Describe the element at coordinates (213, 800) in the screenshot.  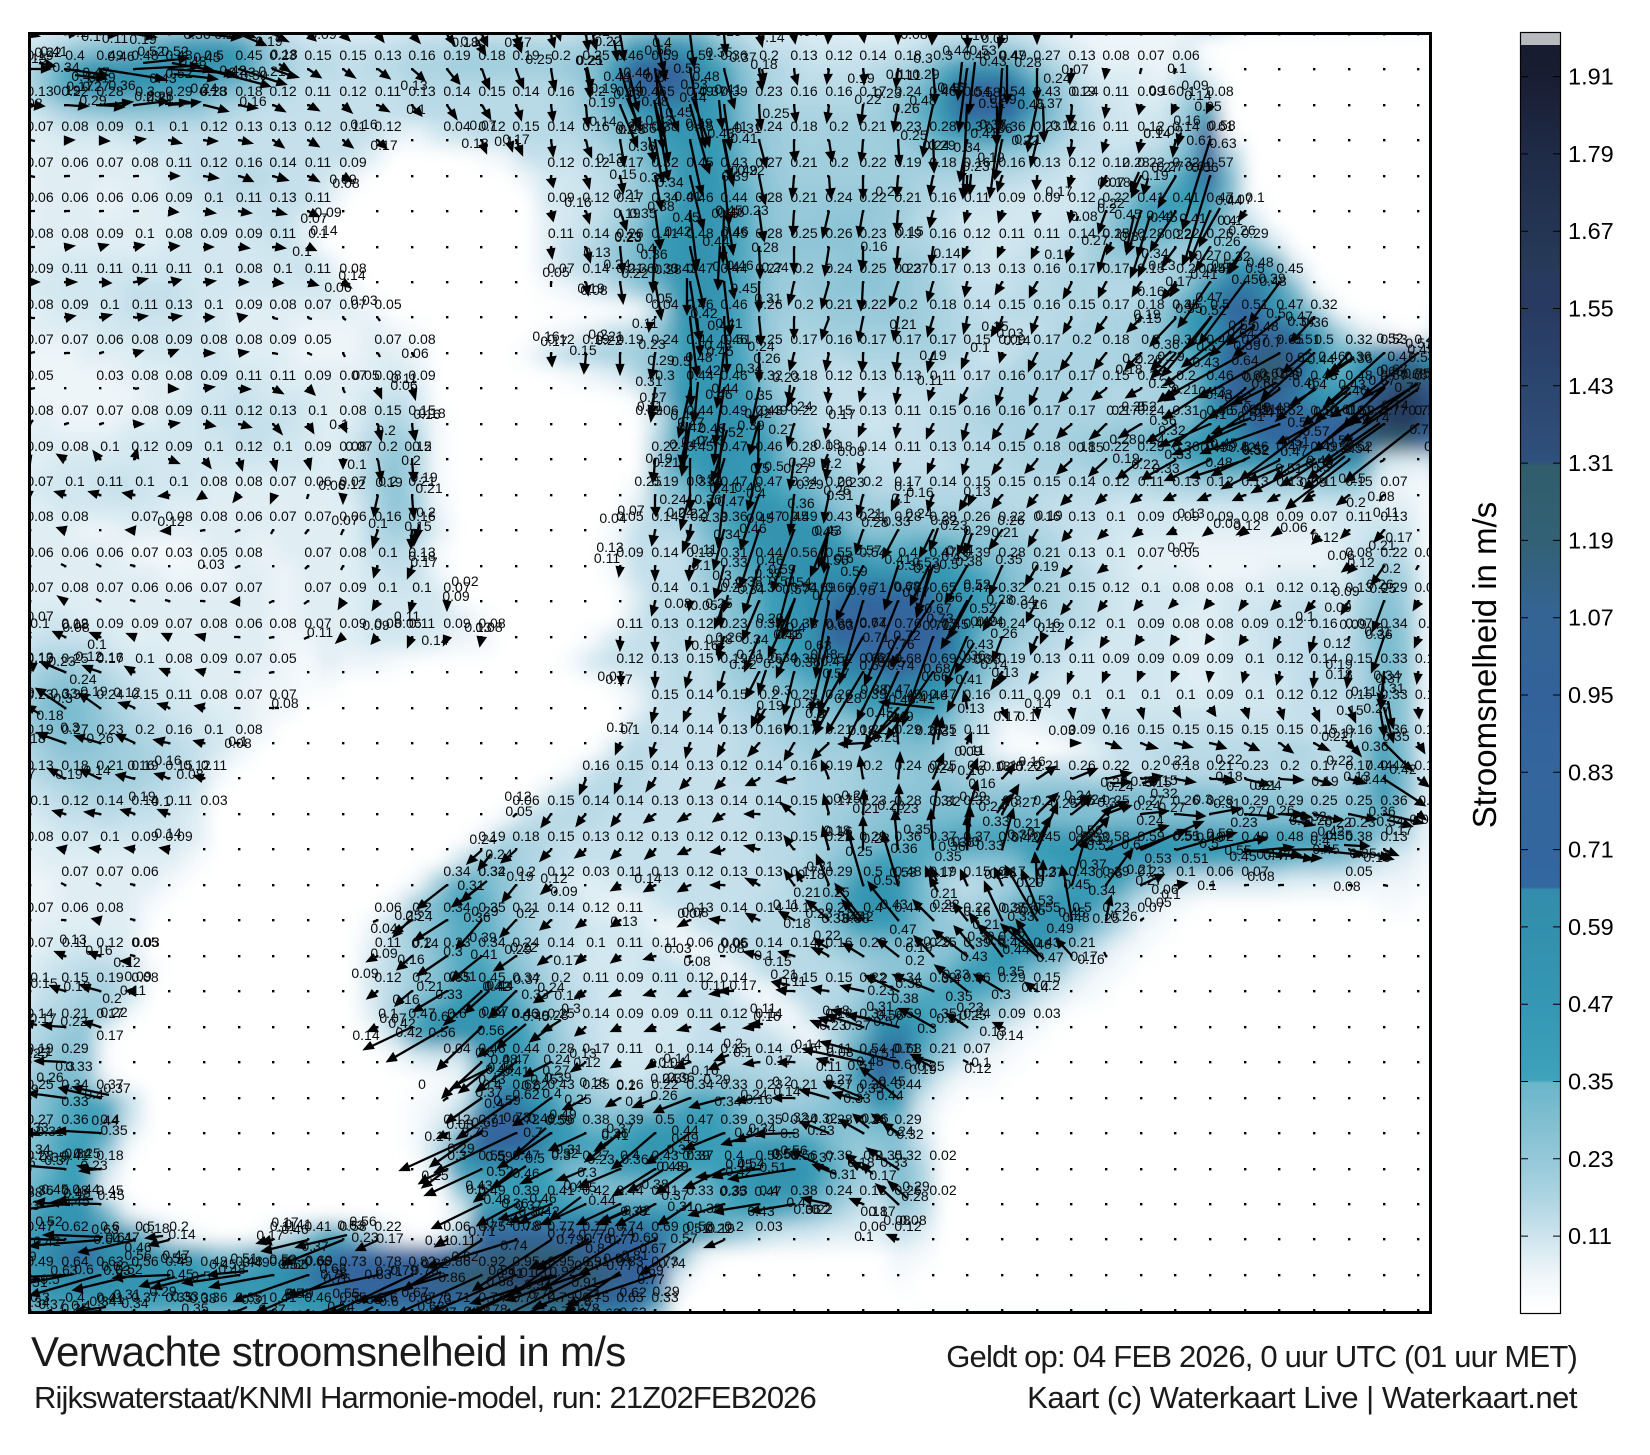
I see `svg-text: 0.03` at that location.